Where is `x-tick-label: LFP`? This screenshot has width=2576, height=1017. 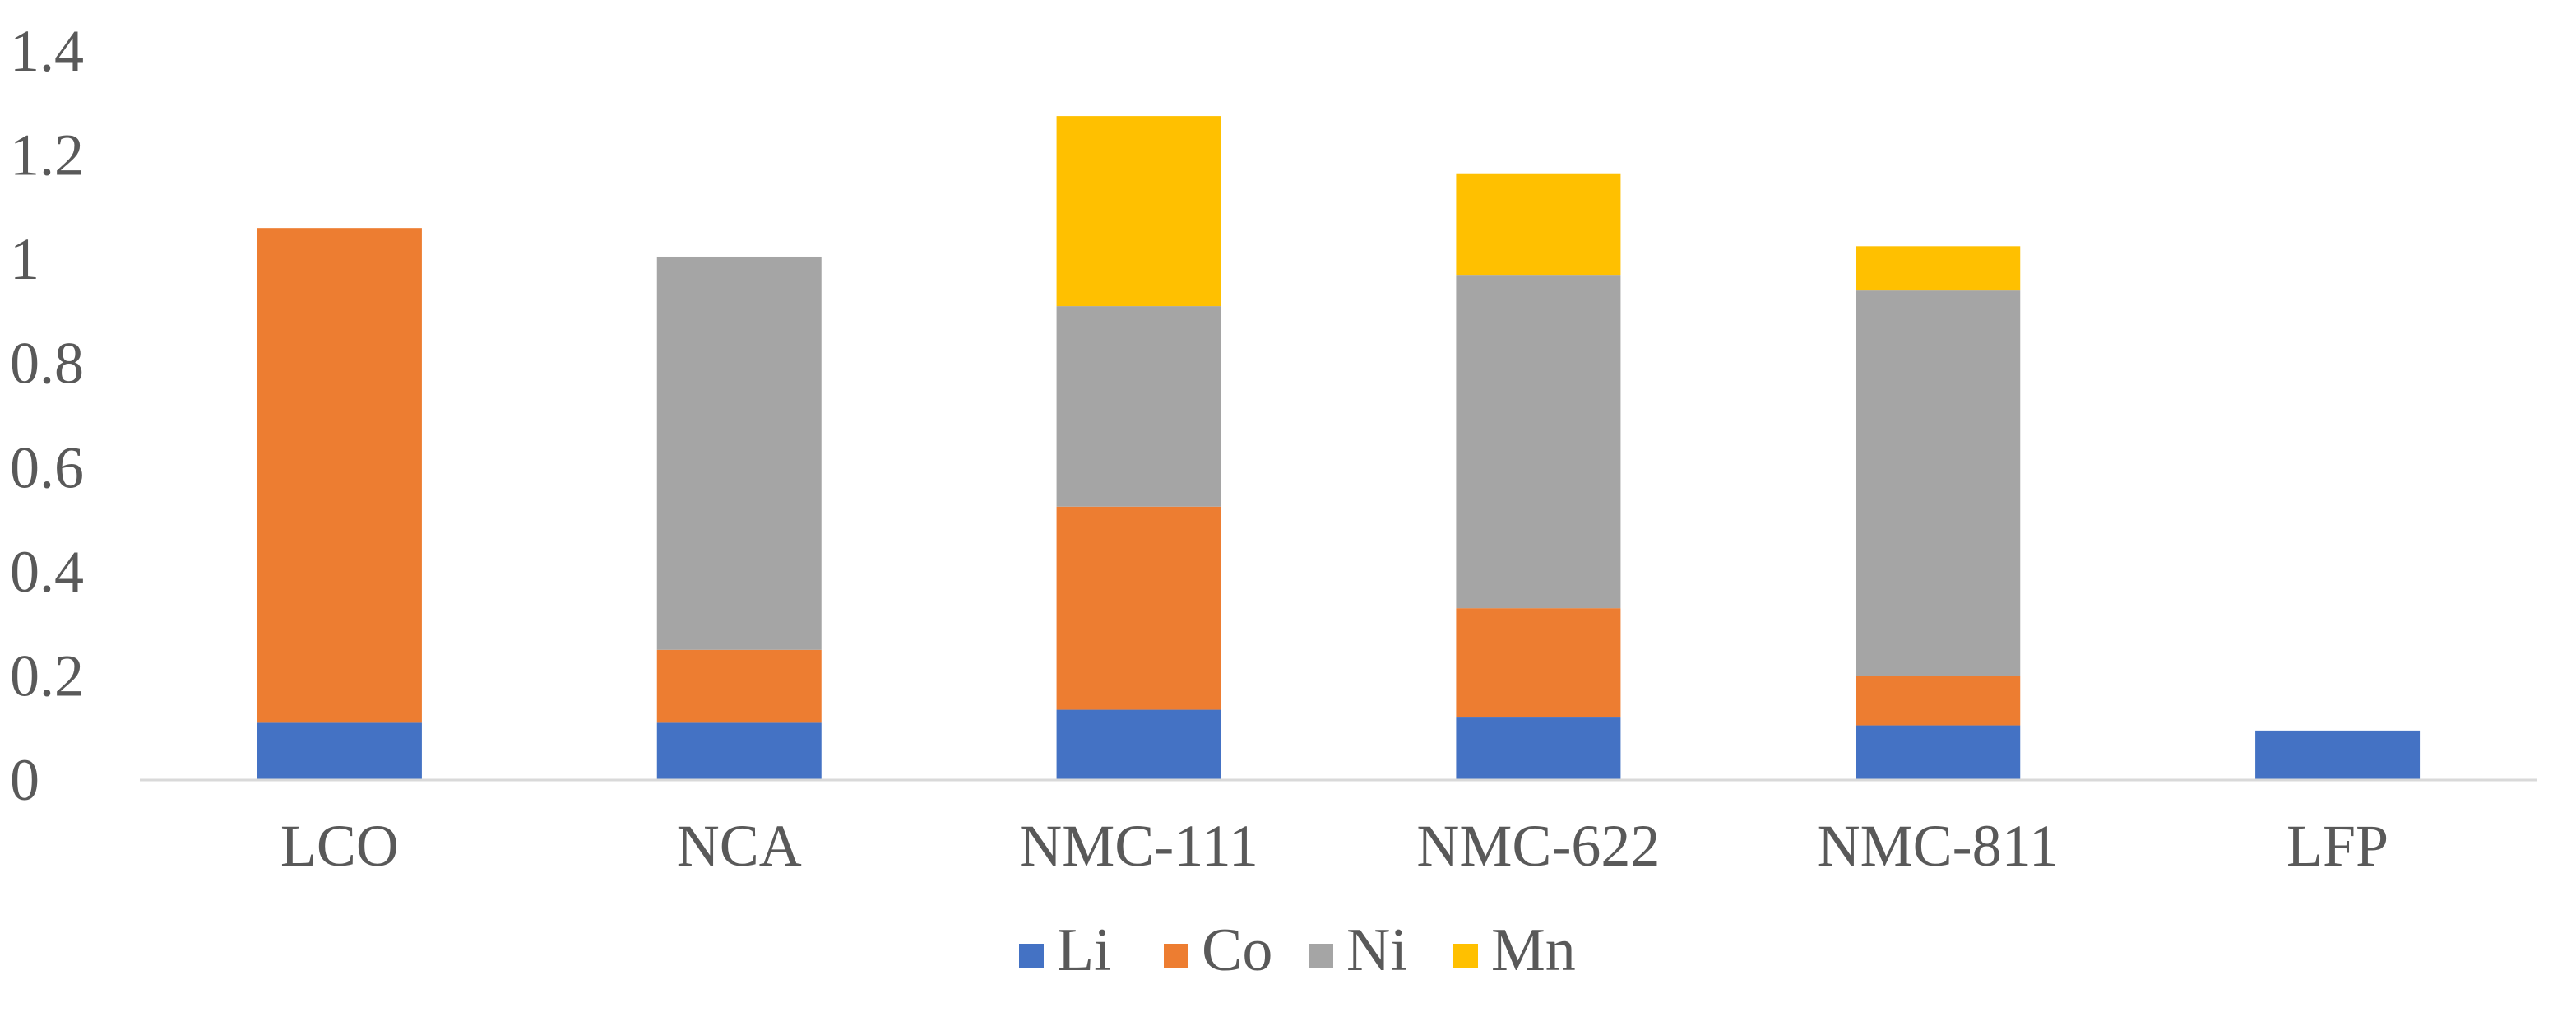
x-tick-label: LFP is located at coordinates (2337, 846).